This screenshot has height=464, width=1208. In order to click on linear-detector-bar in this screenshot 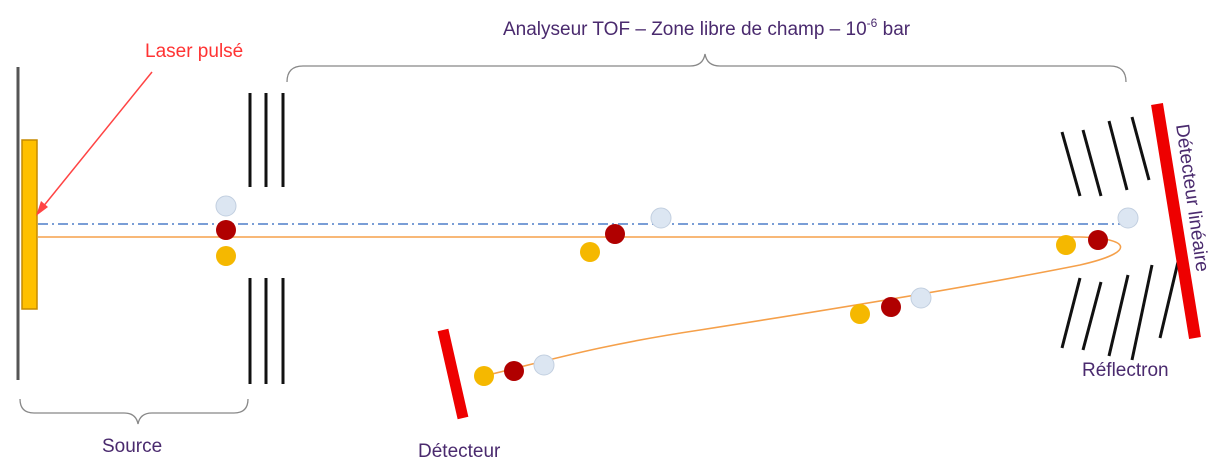, I will do `click(1176, 221)`.